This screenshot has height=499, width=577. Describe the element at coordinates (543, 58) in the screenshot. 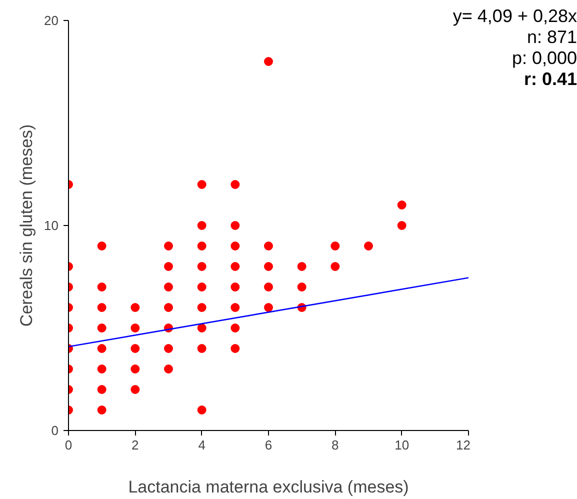

I see `text: p: 0,000` at that location.